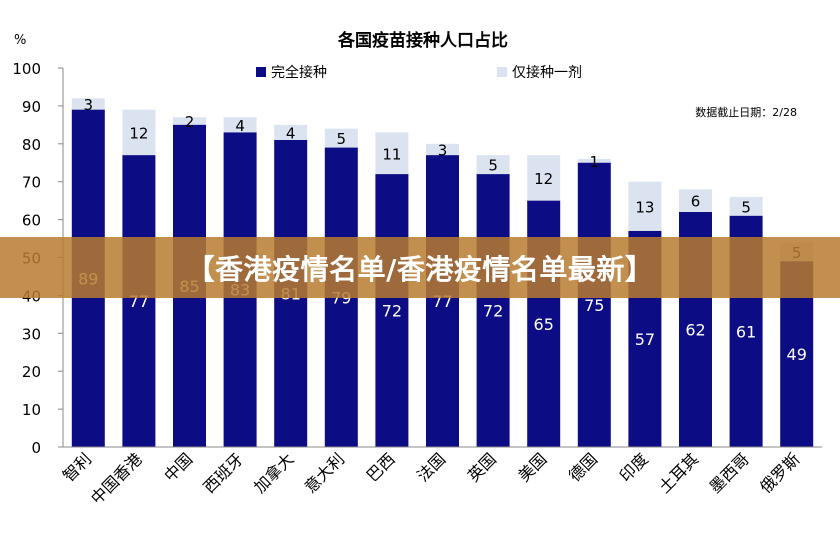 The image size is (840, 537). What do you see at coordinates (779, 472) in the screenshot?
I see `x-tick-label: 俄罗斯` at bounding box center [779, 472].